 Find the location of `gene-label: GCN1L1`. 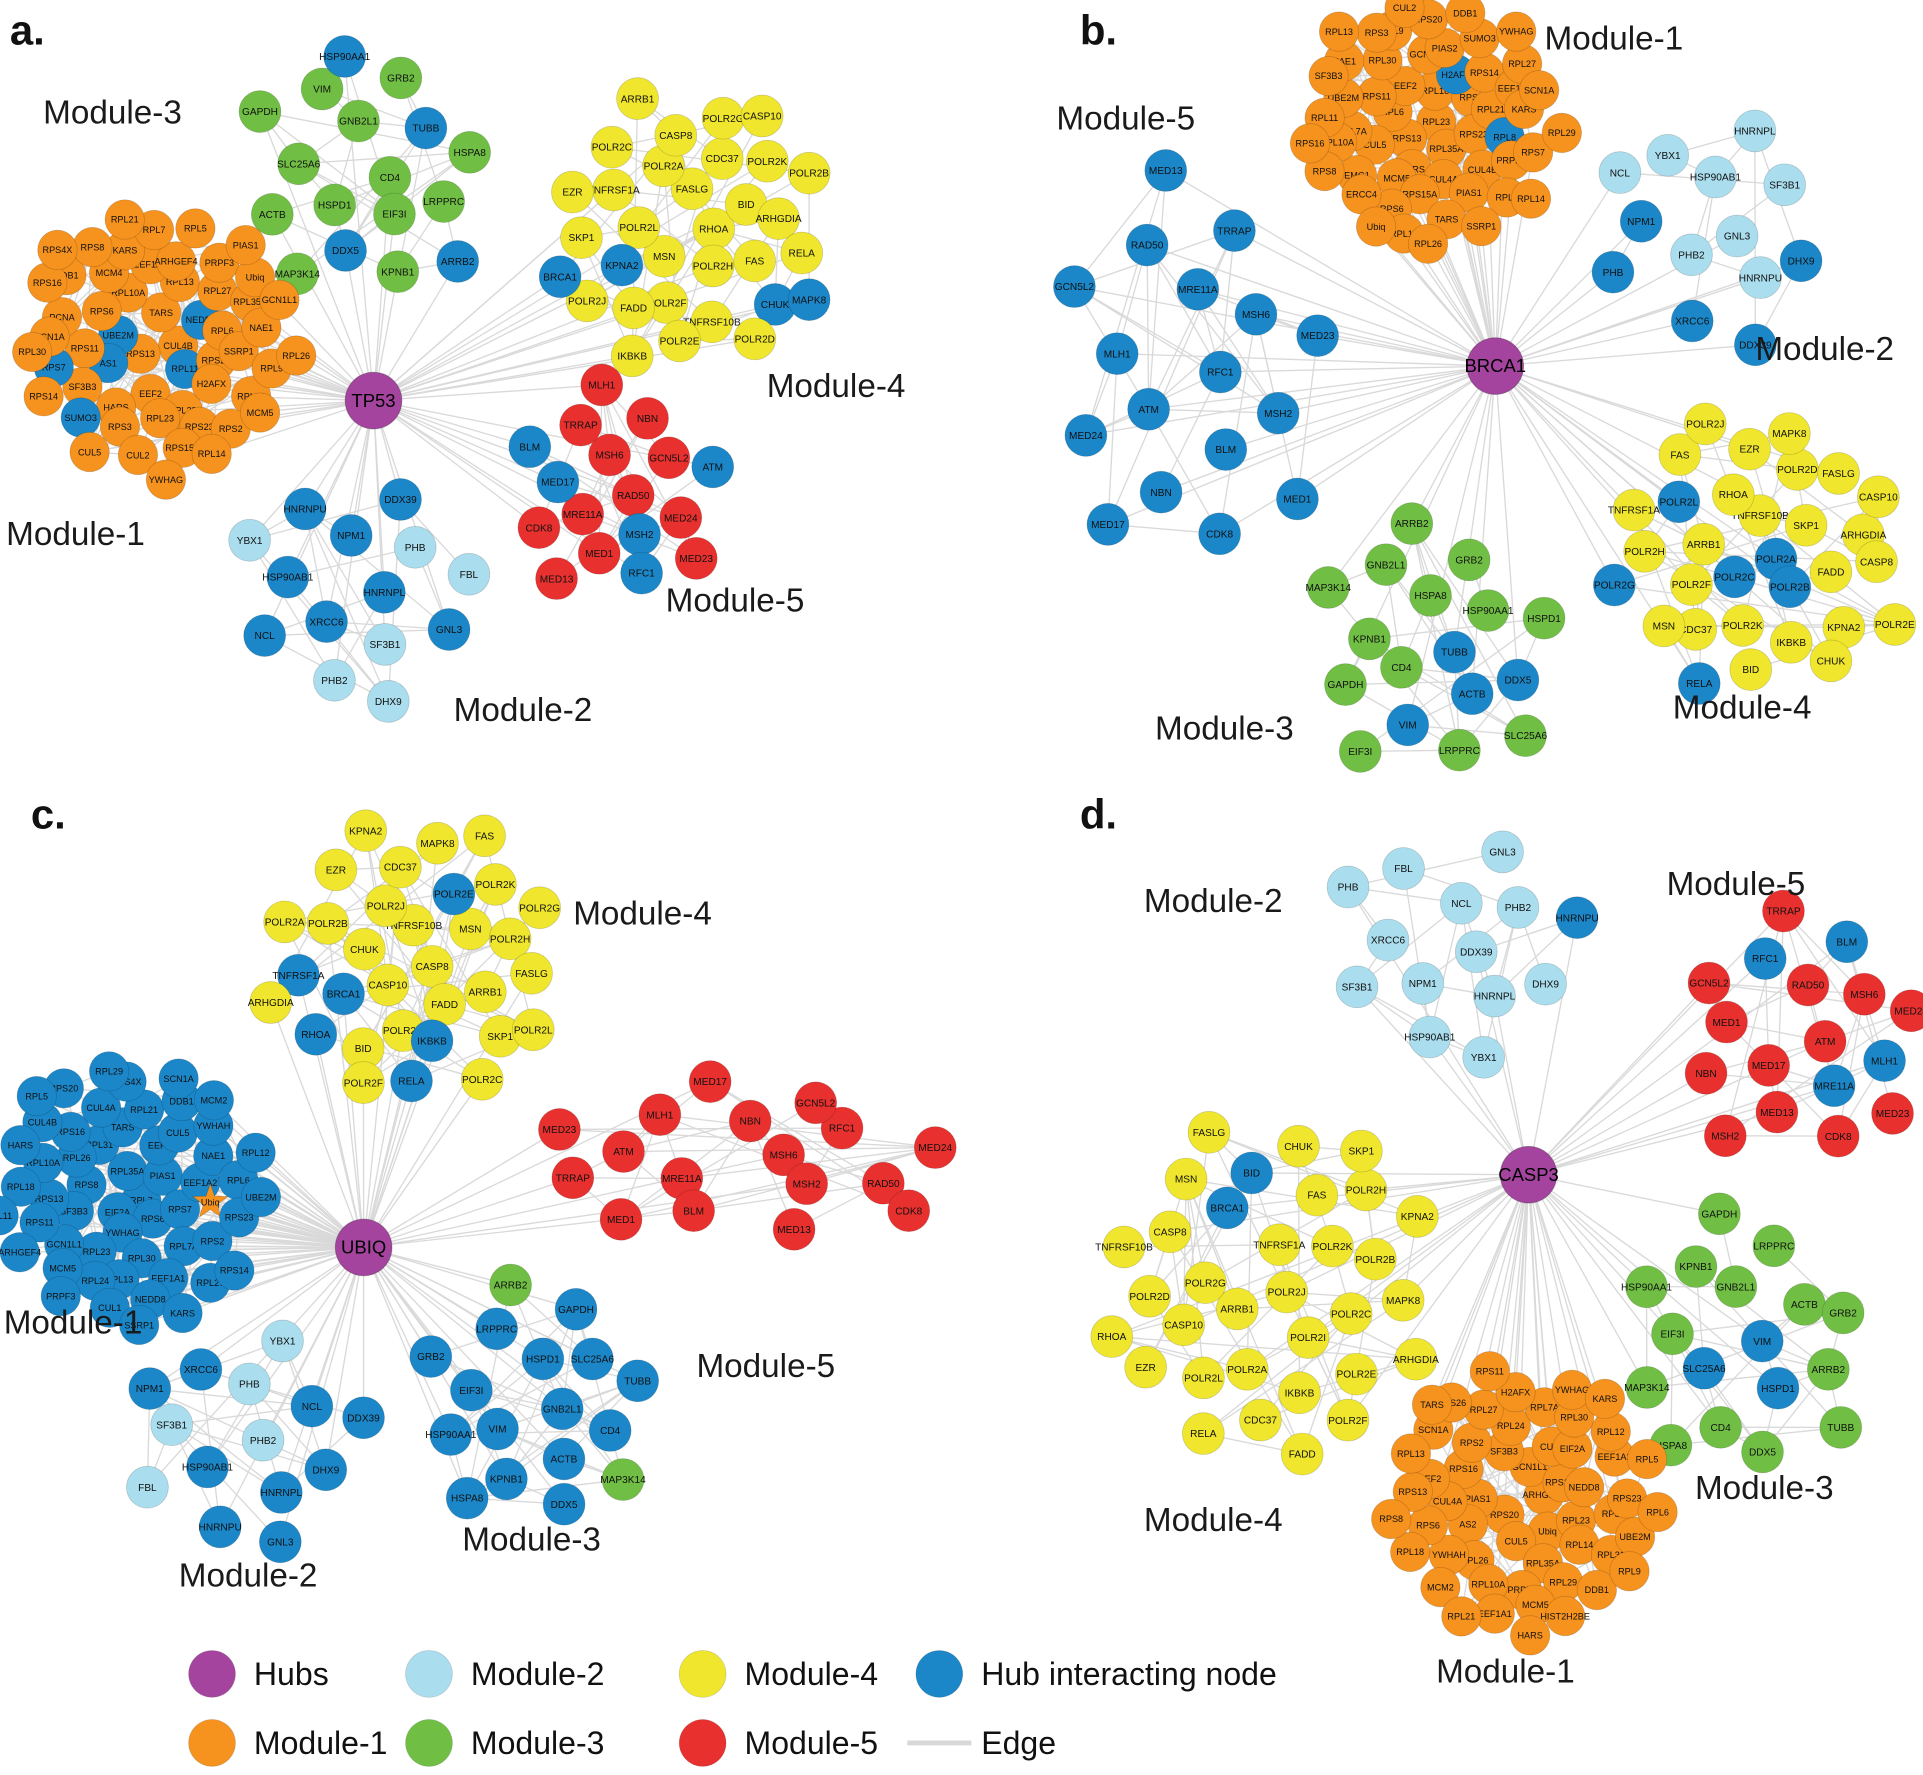

gene-label: GCN1L1 is located at coordinates (63, 1245).